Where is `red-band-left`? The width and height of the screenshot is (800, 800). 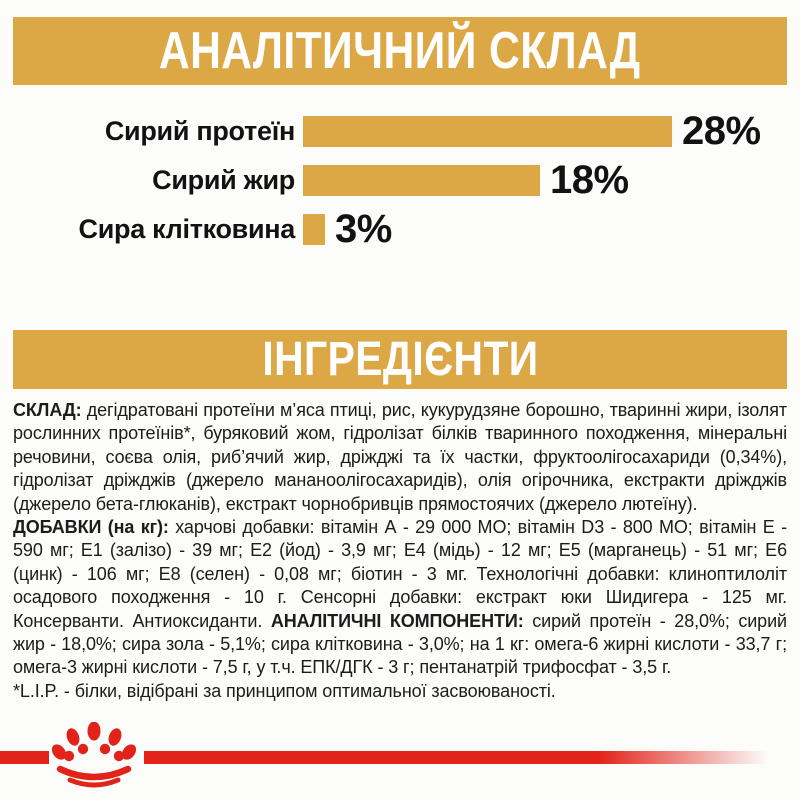
red-band-left is located at coordinates (24, 757).